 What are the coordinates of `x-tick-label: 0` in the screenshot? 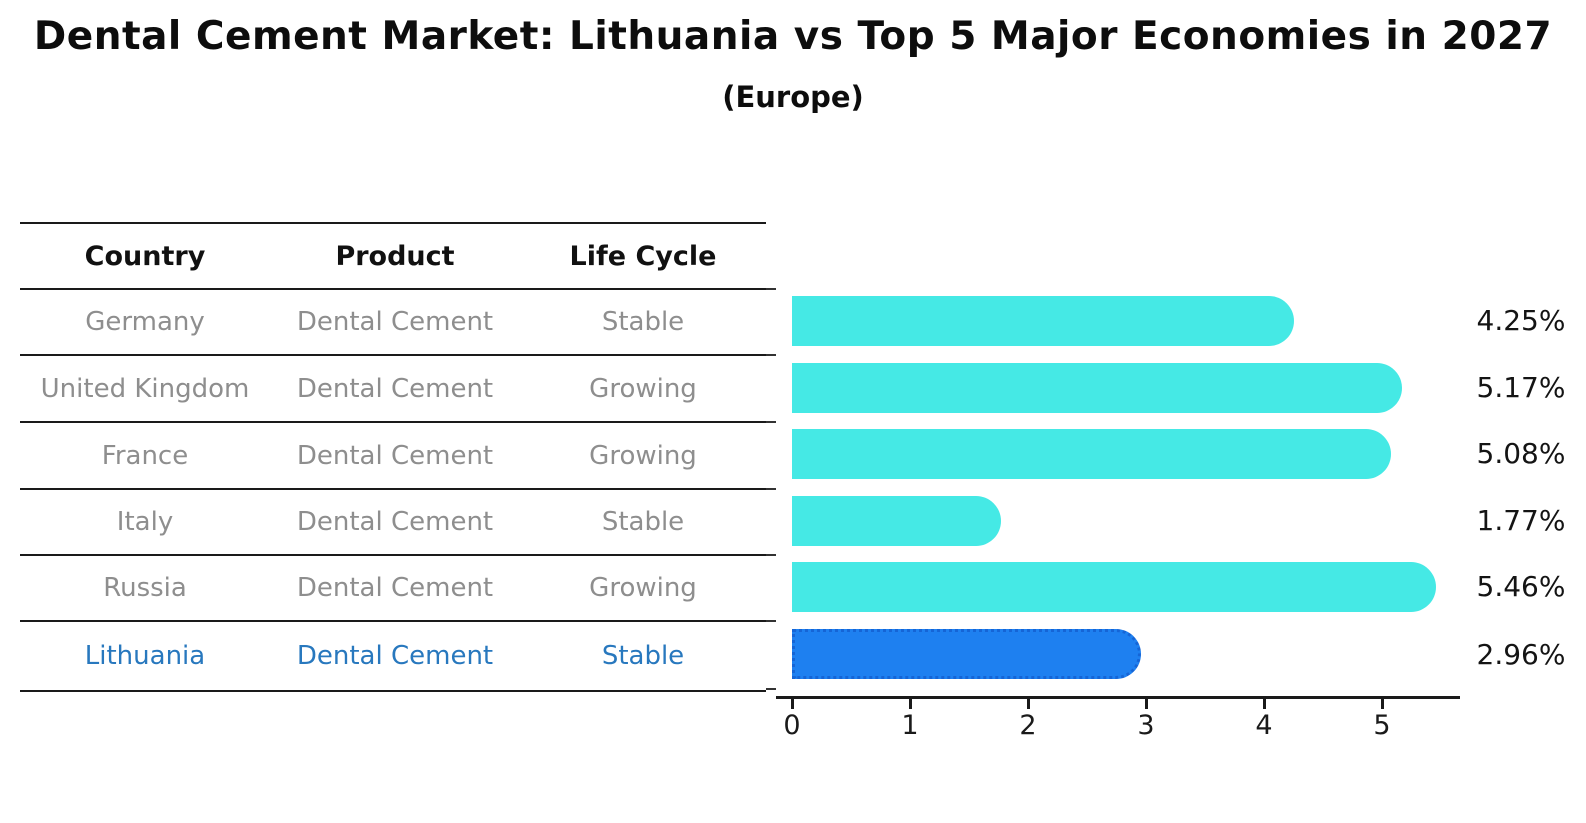 It's located at (792, 725).